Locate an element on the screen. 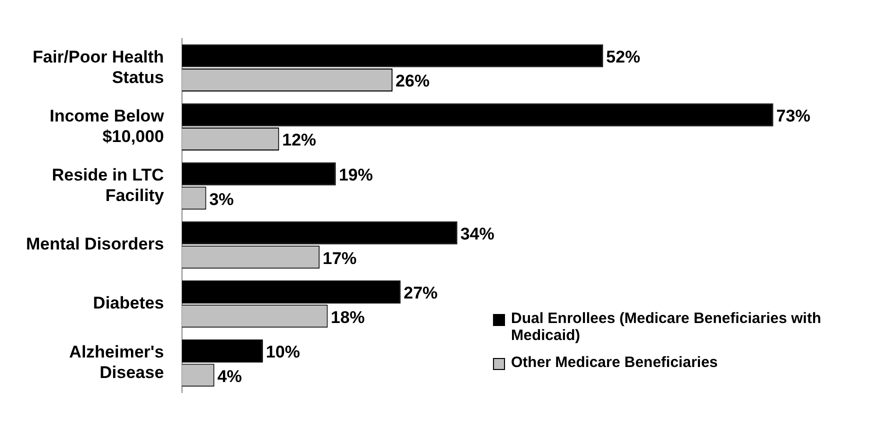  legend-label: Other Medicare Beneficiaries is located at coordinates (614, 362).